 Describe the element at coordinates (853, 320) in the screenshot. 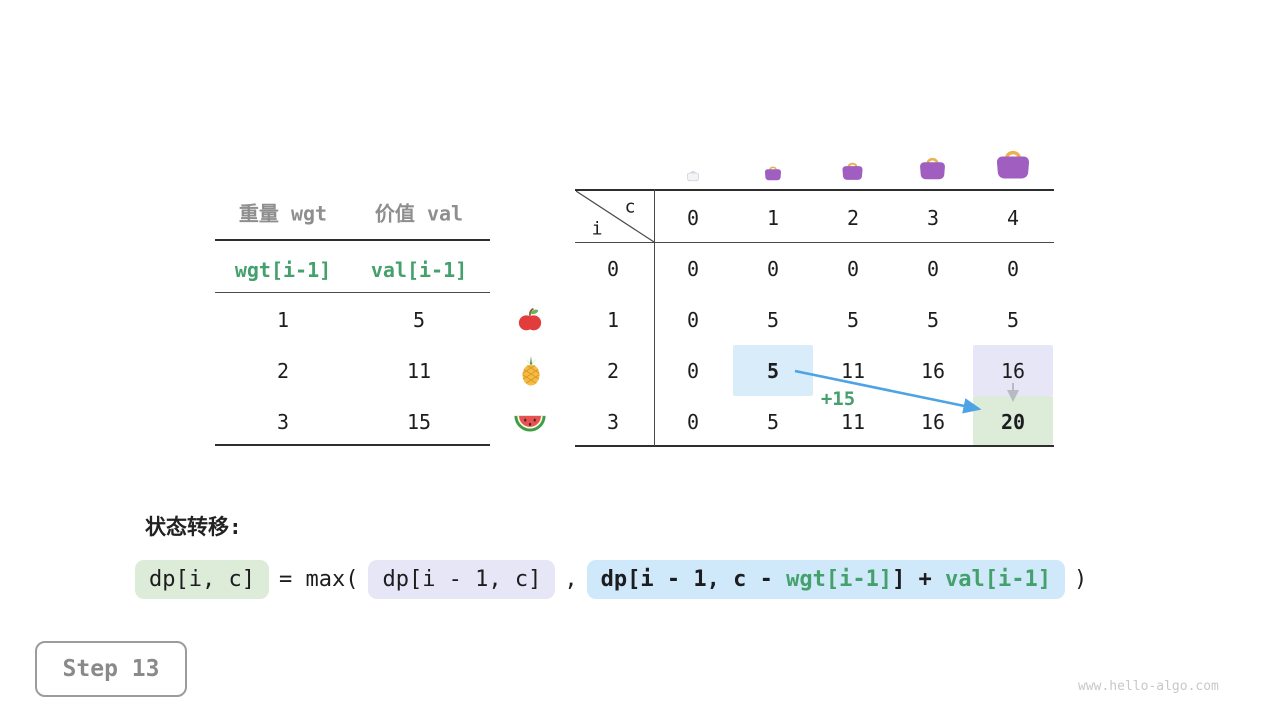

I see `dp-cell-1-2: 5` at that location.